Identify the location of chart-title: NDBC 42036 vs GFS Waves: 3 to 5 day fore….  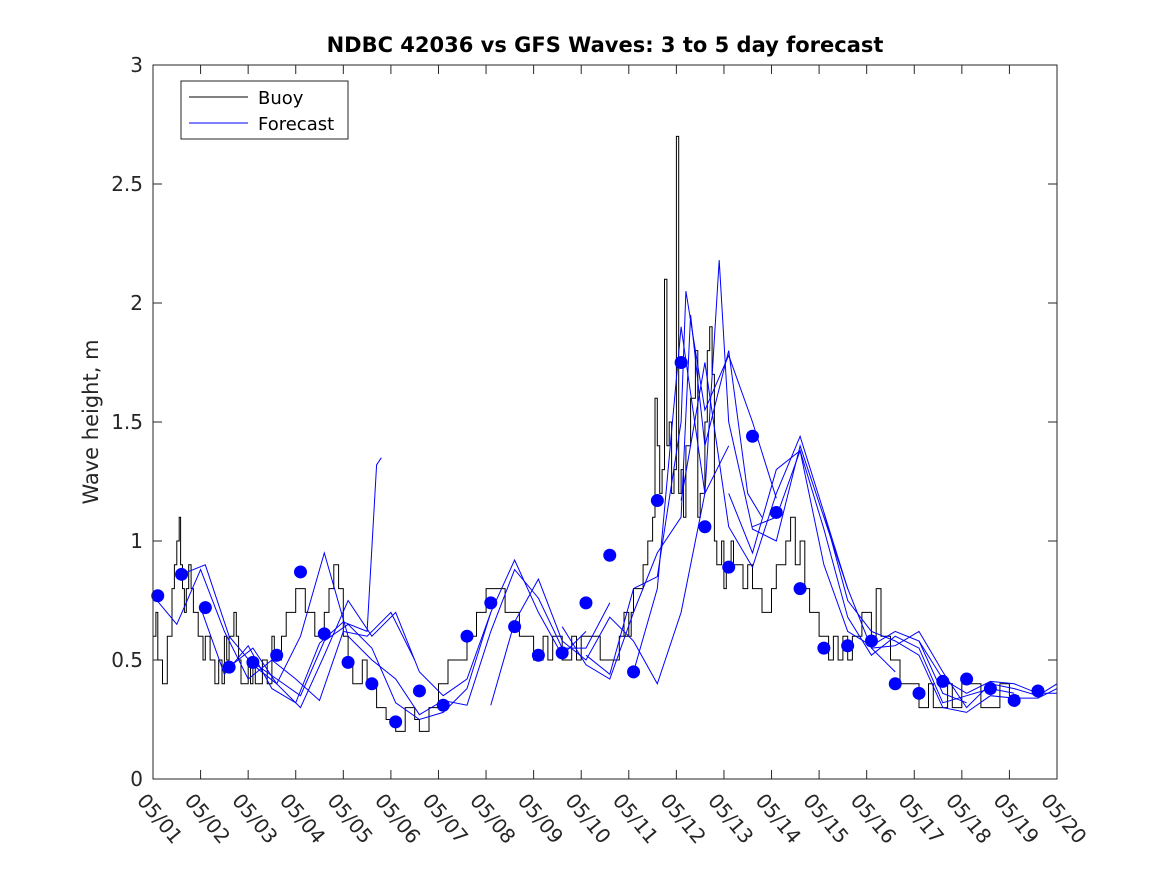
(605, 45).